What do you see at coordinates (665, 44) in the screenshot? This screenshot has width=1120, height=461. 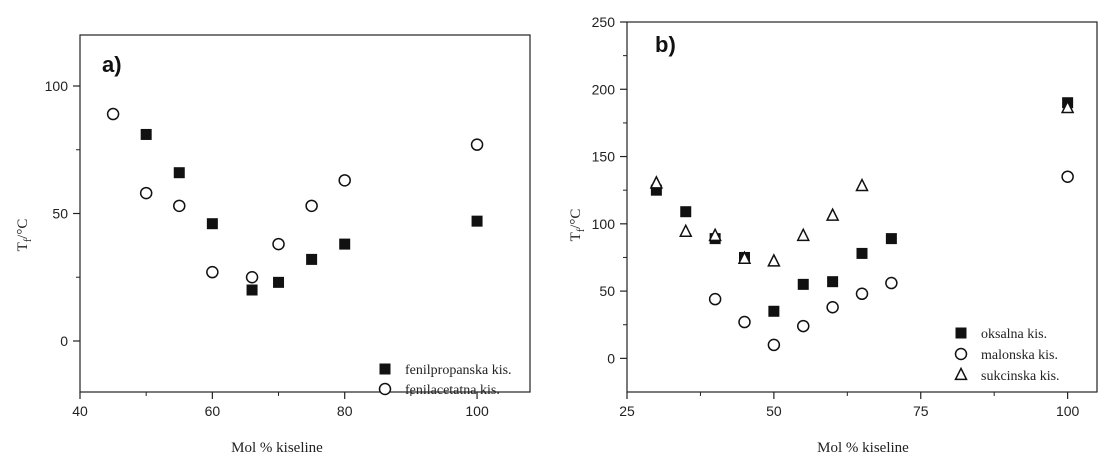 I see `panel-label-b: b)` at bounding box center [665, 44].